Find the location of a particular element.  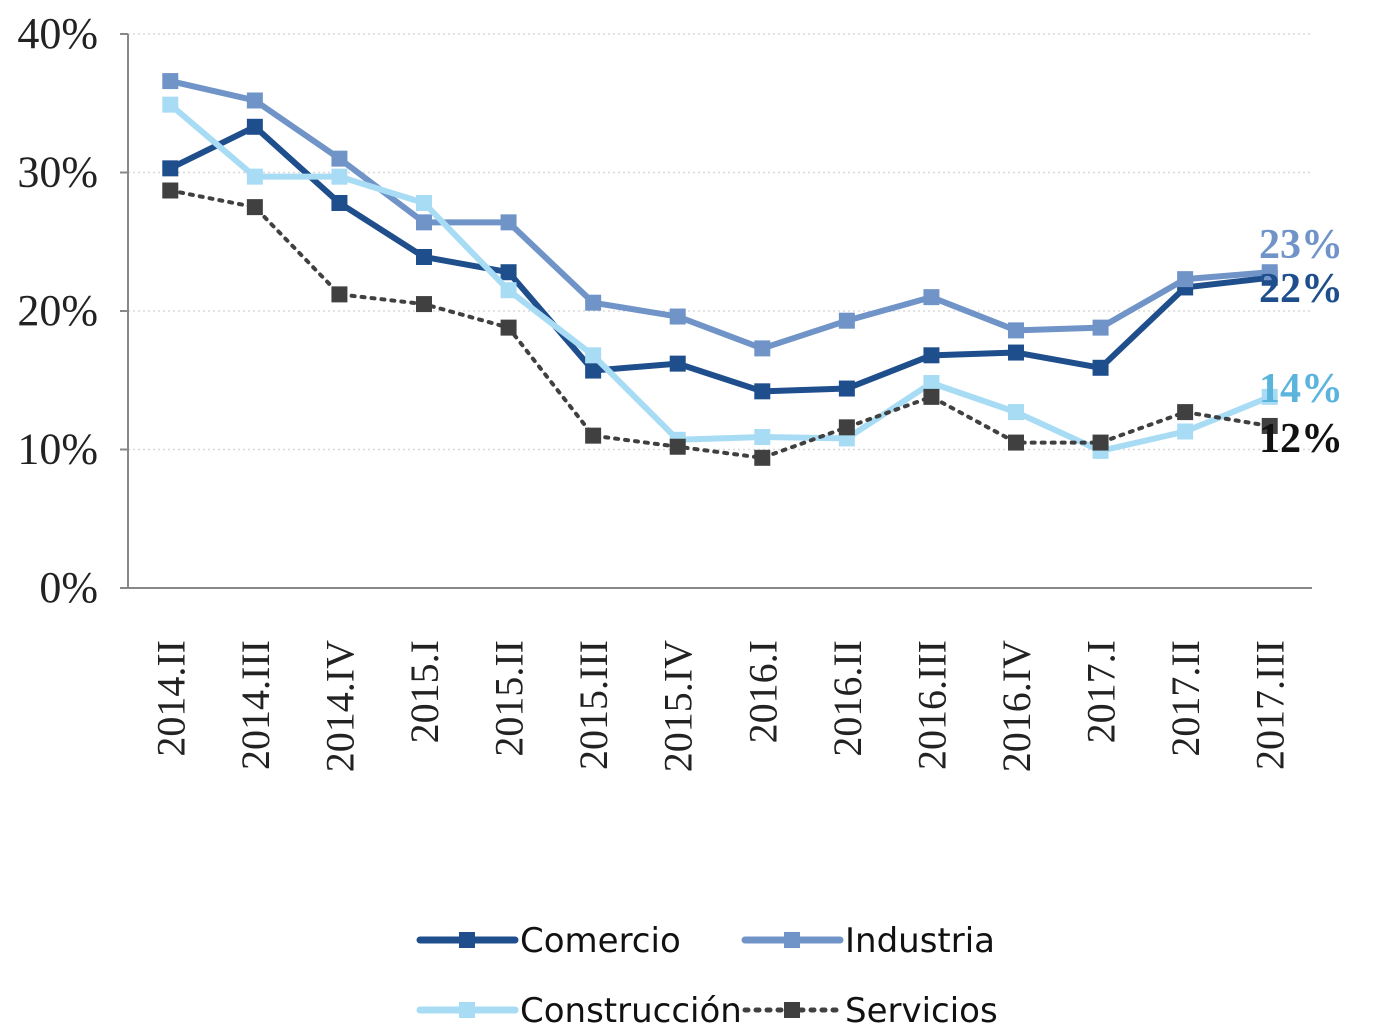

x-tick-label: 2017.I is located at coordinates (1101, 691).